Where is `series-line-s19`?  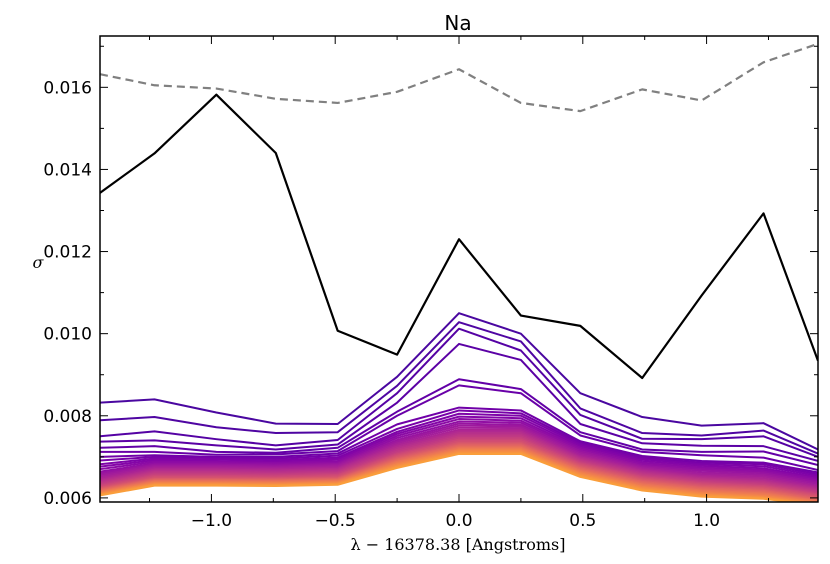
series-line-s19 is located at coordinates (459, 462).